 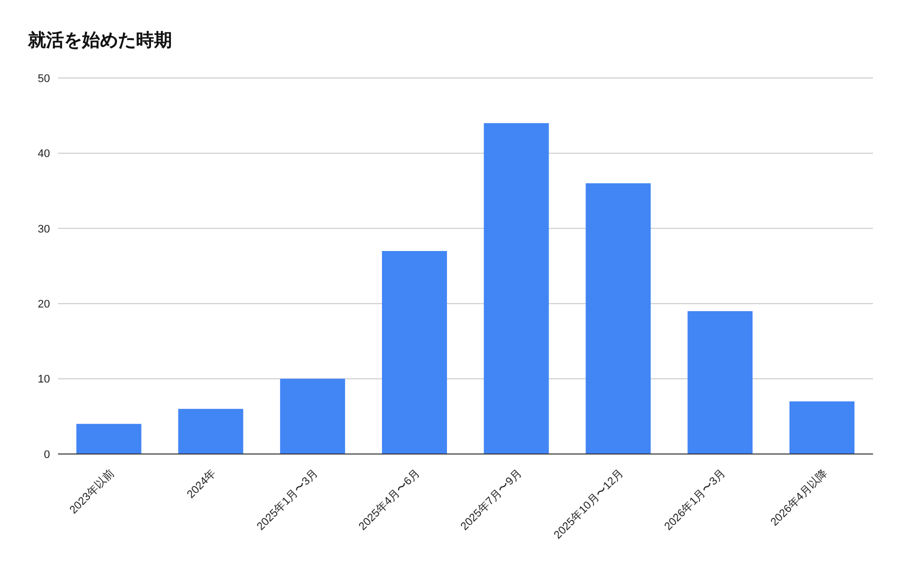 I want to click on y-tick-label: 50, so click(x=44, y=78).